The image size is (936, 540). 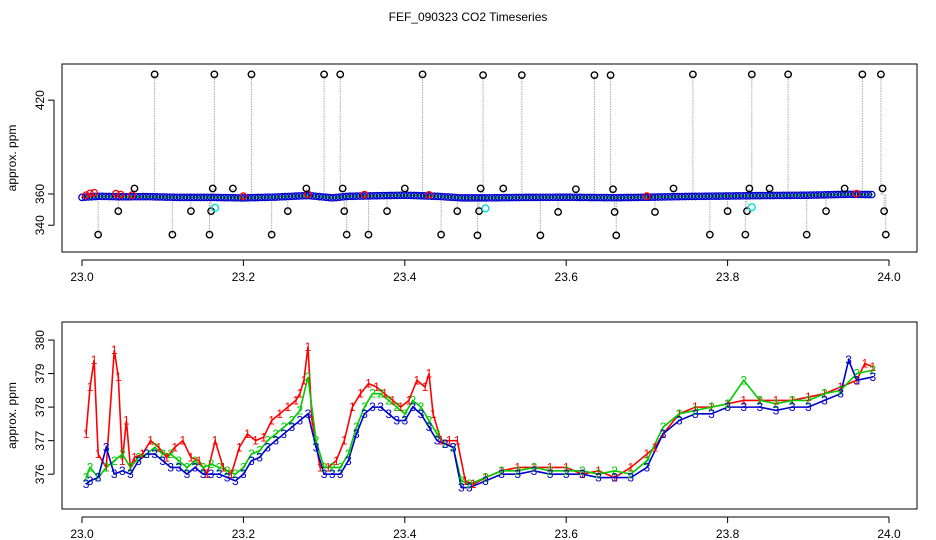 I want to click on x-tick-label: 23.2, so click(x=244, y=277).